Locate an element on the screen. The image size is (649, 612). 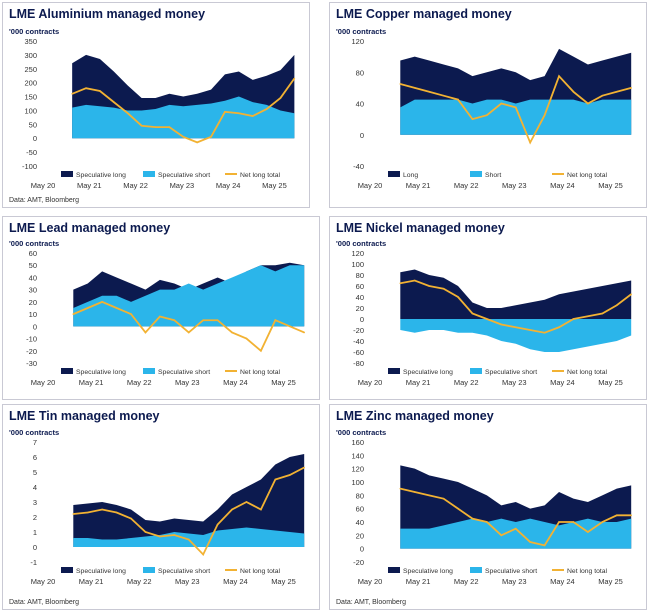
y-tick-label: 100 is located at coordinates (357, 264).